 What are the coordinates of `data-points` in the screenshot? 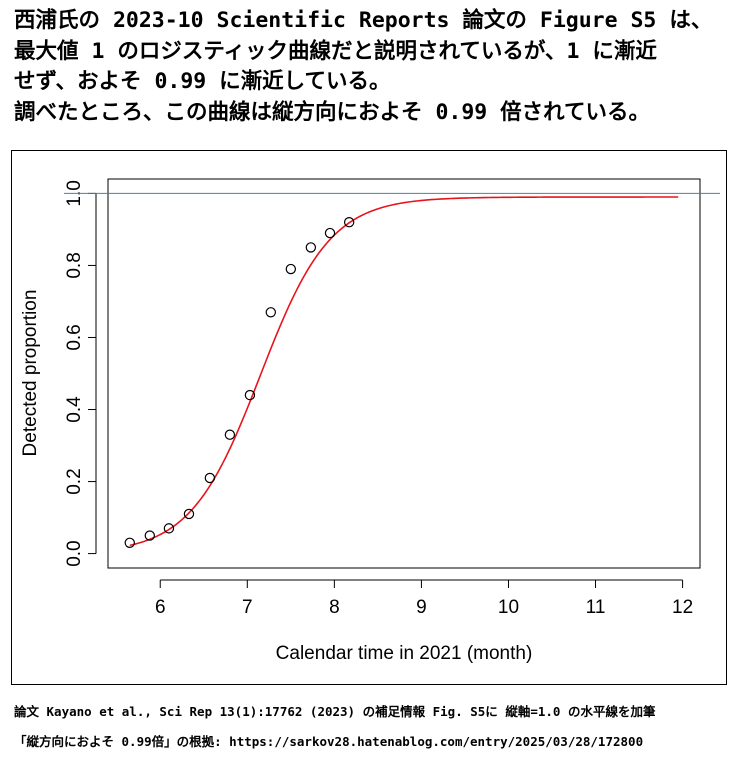 It's located at (239, 382).